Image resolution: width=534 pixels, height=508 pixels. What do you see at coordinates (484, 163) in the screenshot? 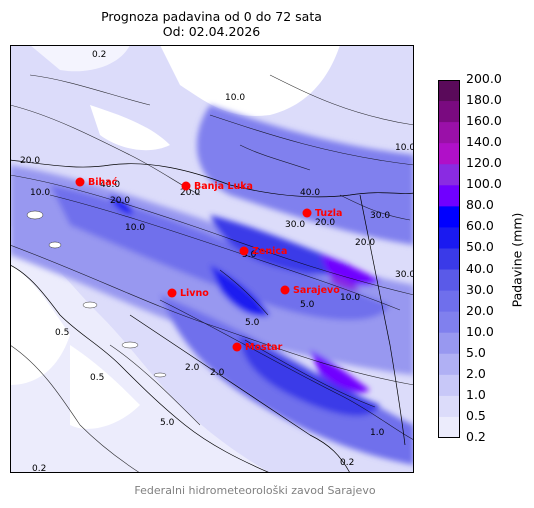
I see `colorbar-tick-label: 120.0` at bounding box center [484, 163].